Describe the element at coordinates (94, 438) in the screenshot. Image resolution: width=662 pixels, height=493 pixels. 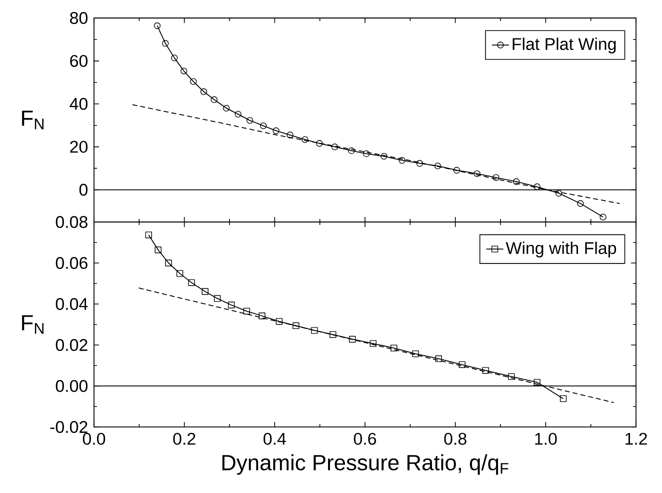
I see `x-tick-label: 0.0` at that location.